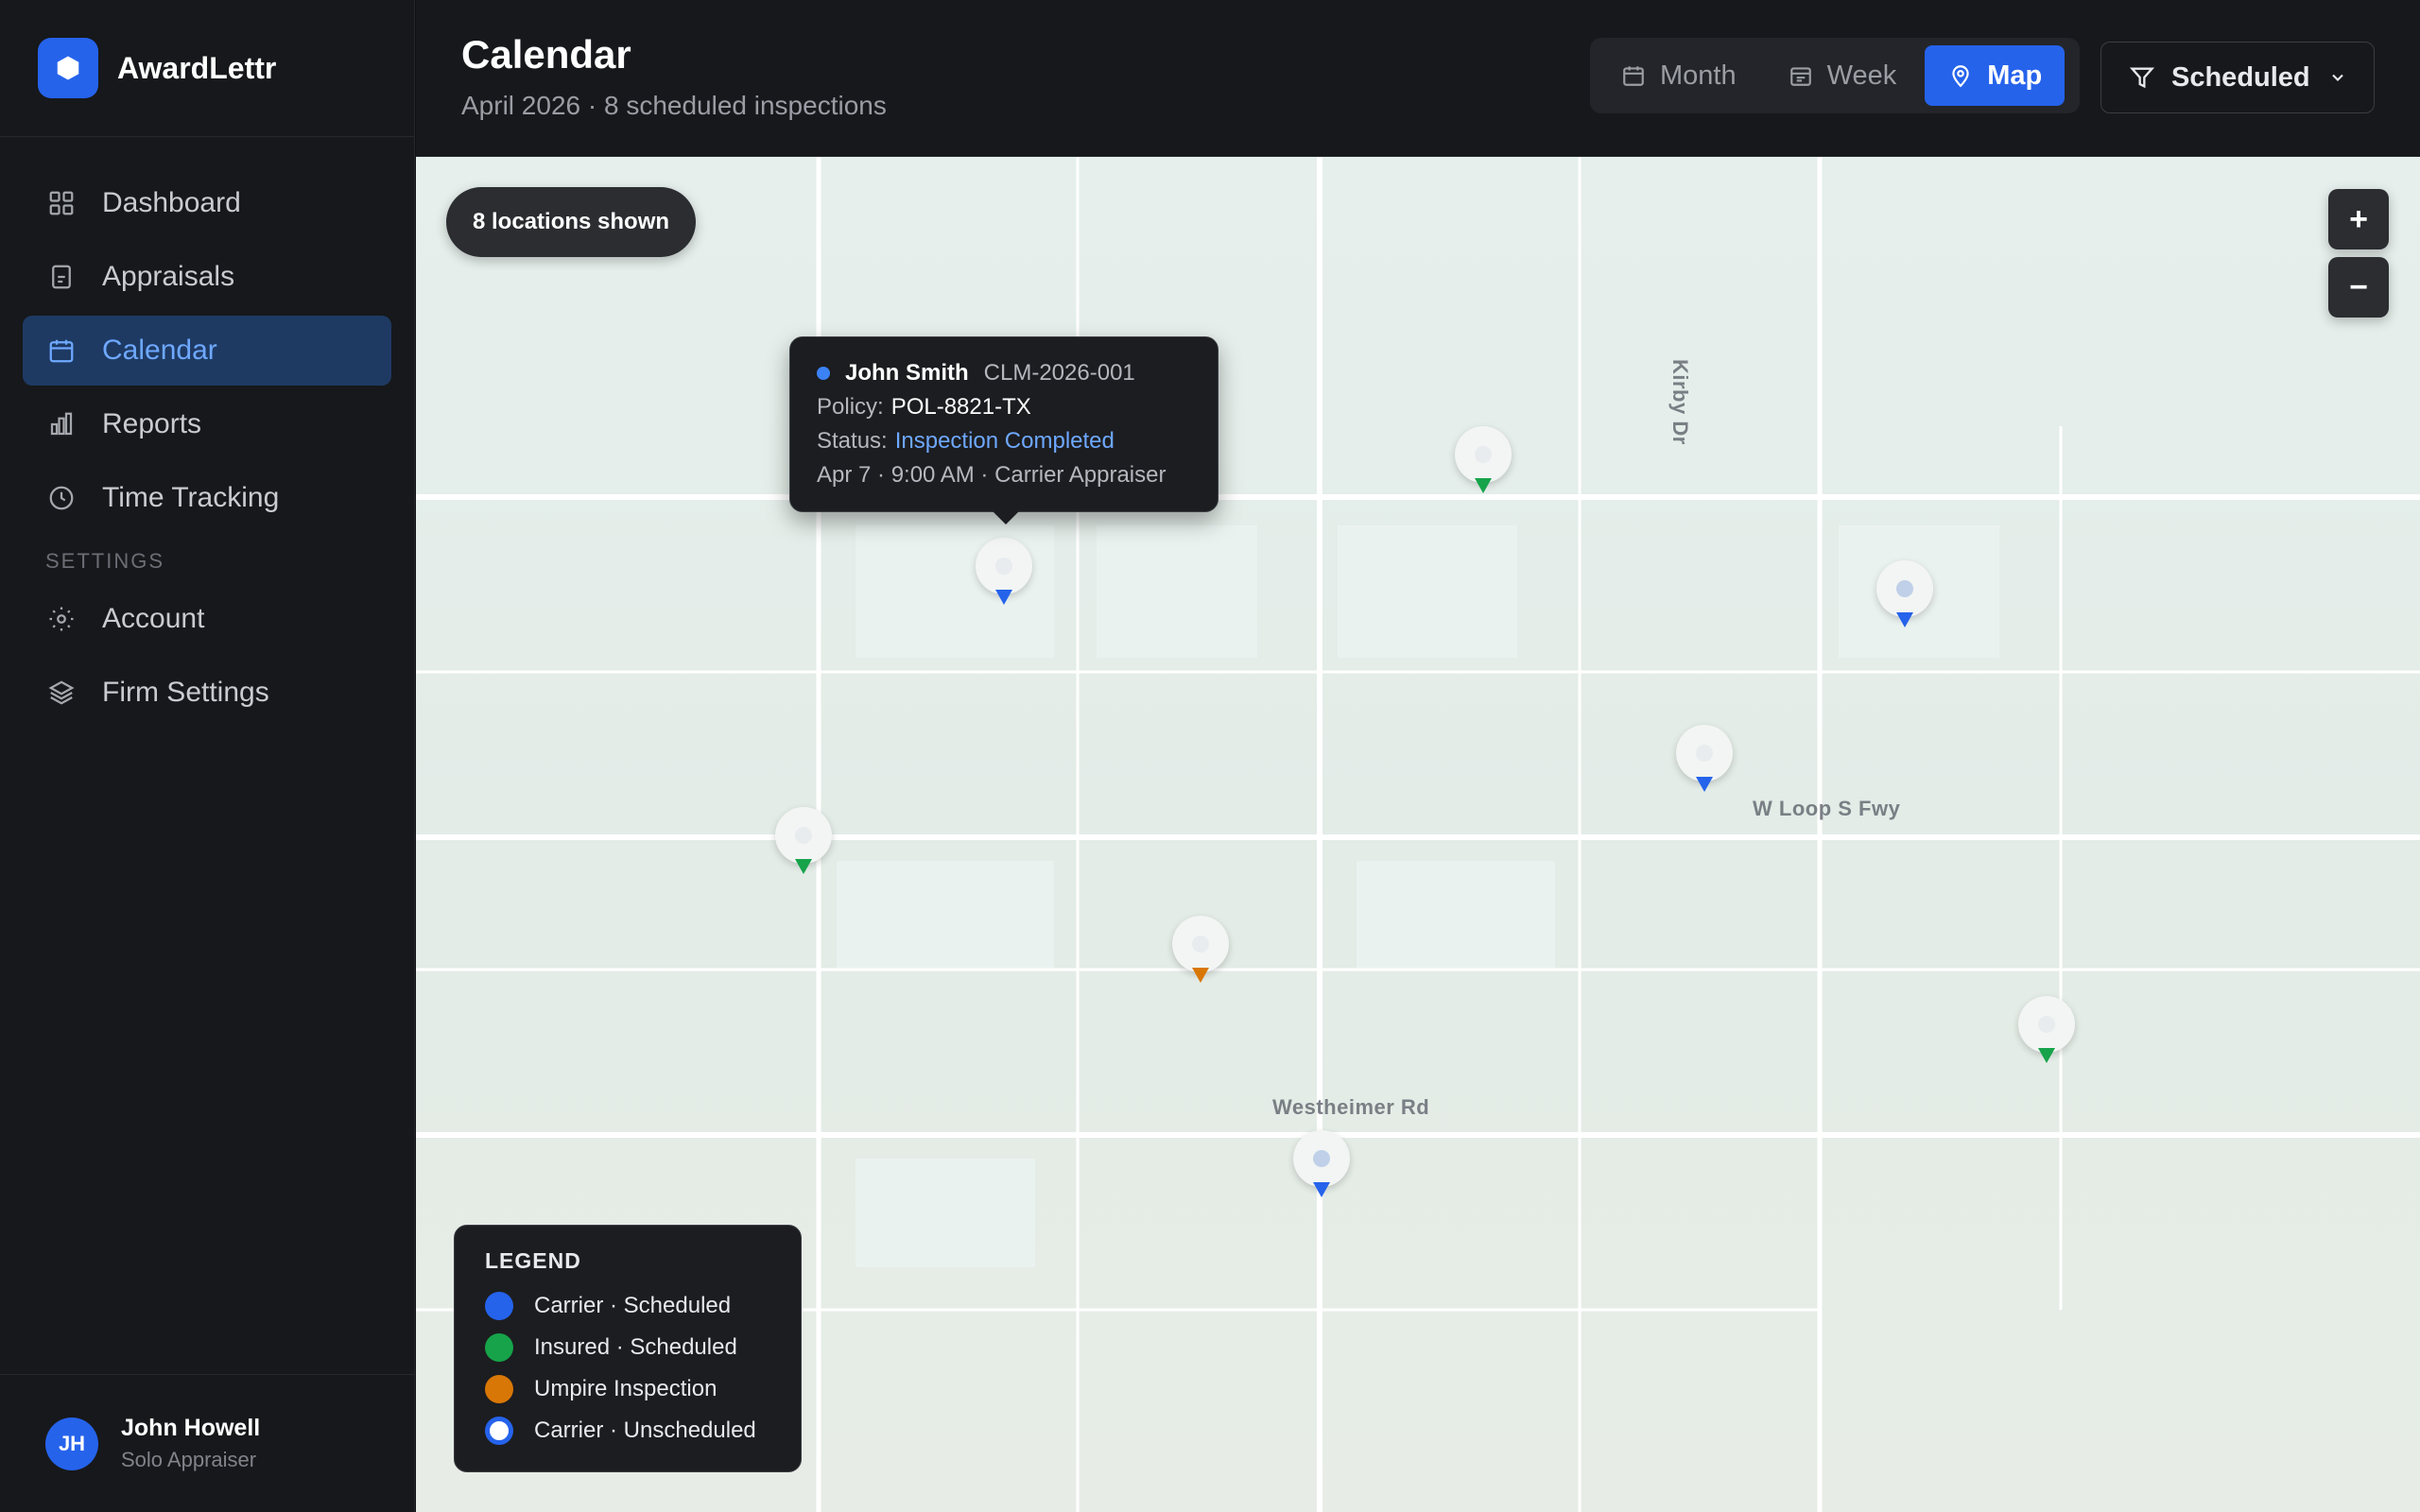 Image resolution: width=2420 pixels, height=1512 pixels. What do you see at coordinates (1680, 402) in the screenshot?
I see `road-label-kirby: Kirby Dr` at bounding box center [1680, 402].